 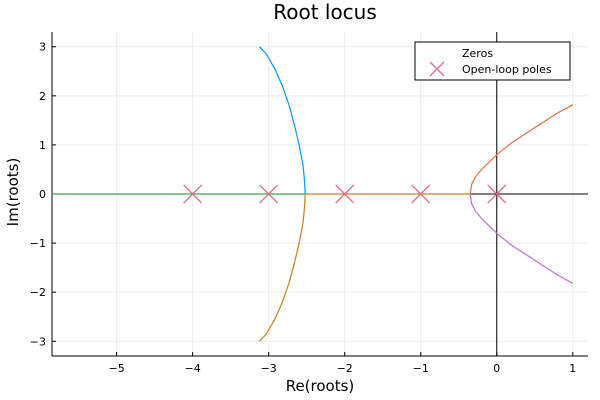 I want to click on y-tick-label: 0, so click(x=42, y=194).